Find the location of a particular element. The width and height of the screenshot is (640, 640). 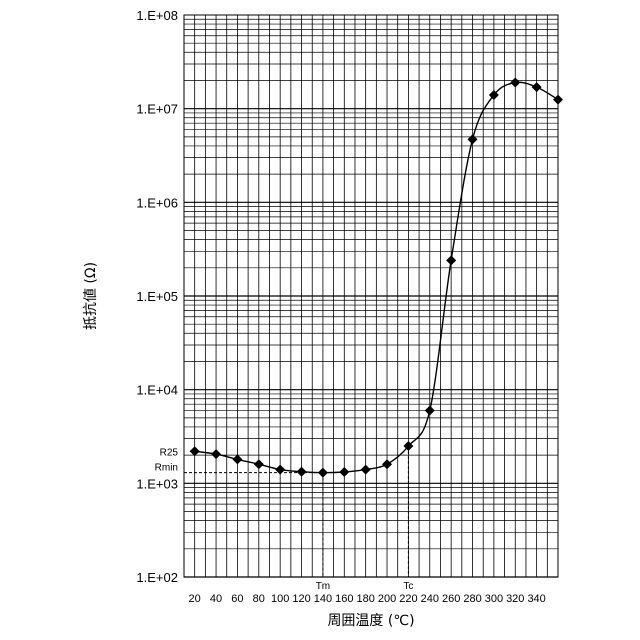

x-tick-label: 320 is located at coordinates (515, 599).